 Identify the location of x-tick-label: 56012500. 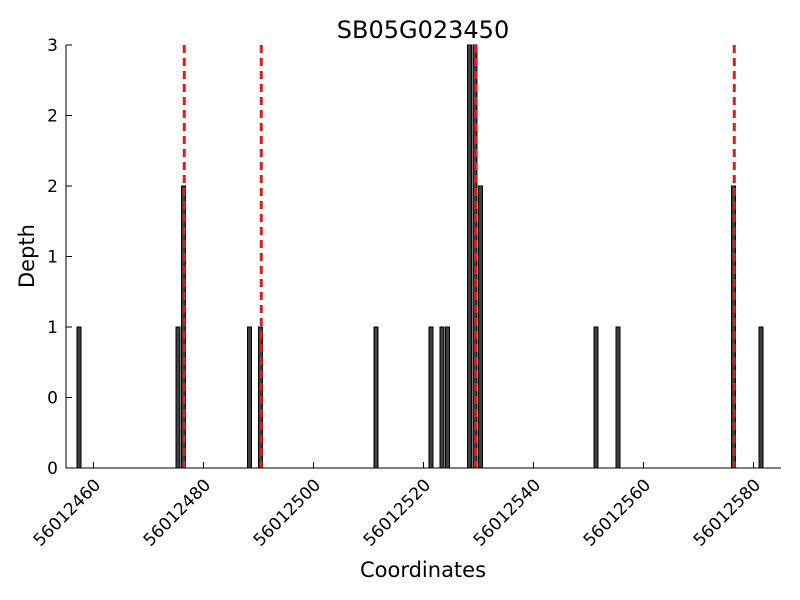
(287, 512).